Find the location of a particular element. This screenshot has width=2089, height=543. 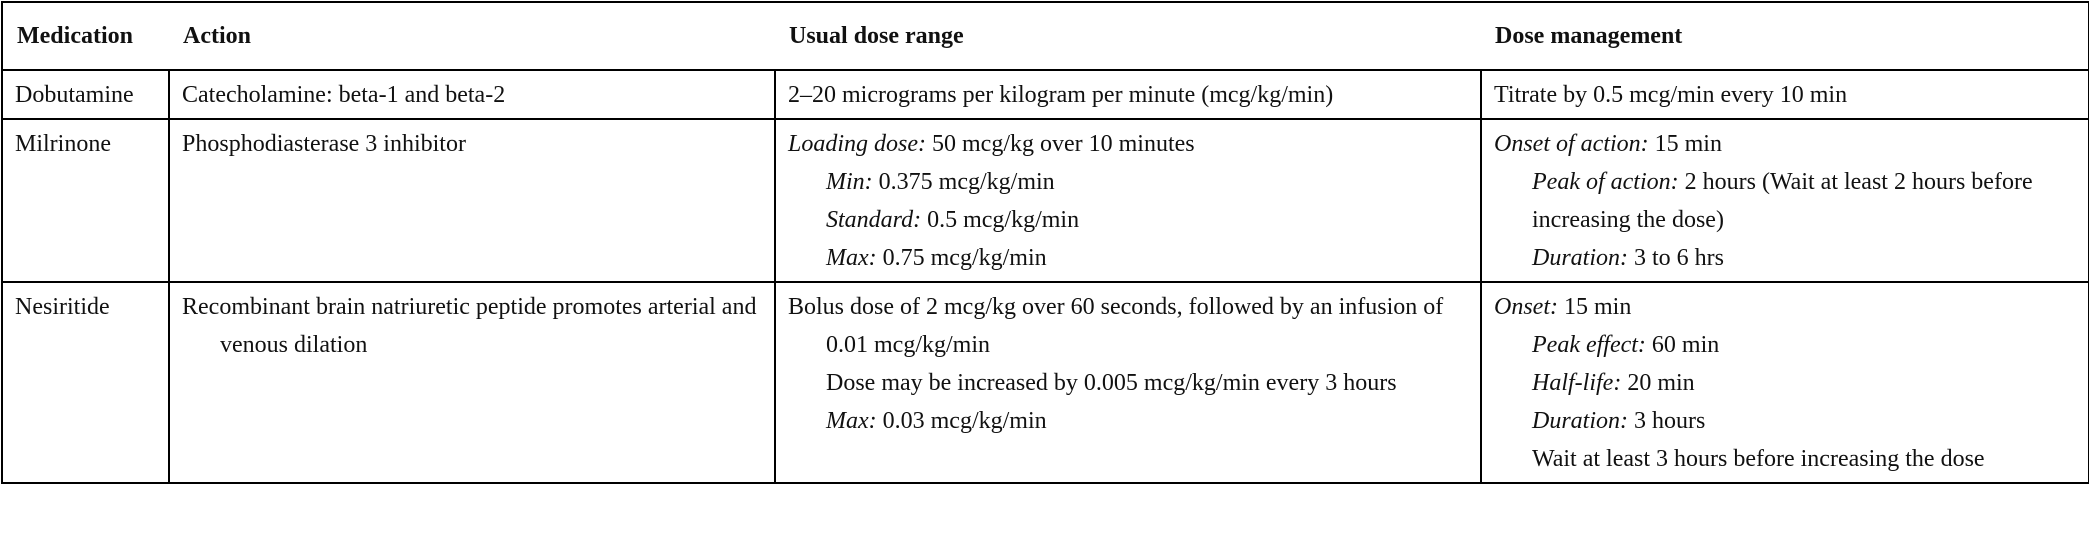

cell-line: Milrinone is located at coordinates (85, 144).